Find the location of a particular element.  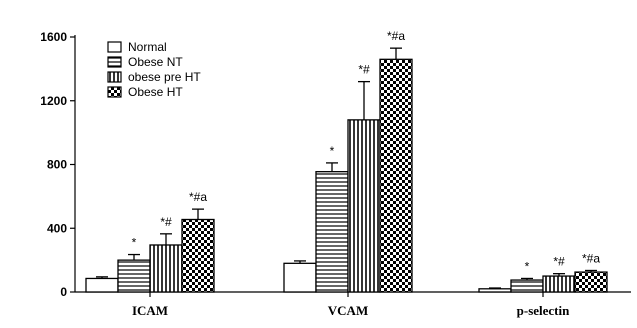

legend-swatch-vertical-lines is located at coordinates (114, 77).